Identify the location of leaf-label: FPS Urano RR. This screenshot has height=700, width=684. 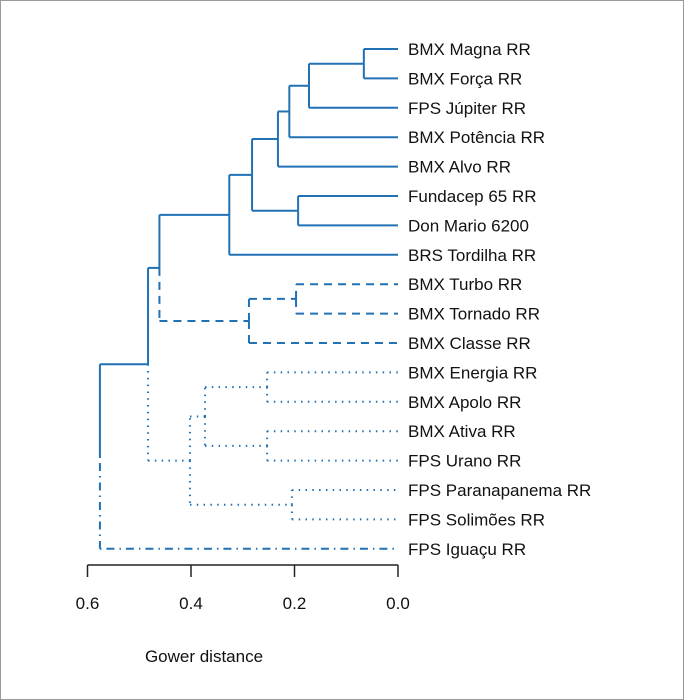
(464, 461).